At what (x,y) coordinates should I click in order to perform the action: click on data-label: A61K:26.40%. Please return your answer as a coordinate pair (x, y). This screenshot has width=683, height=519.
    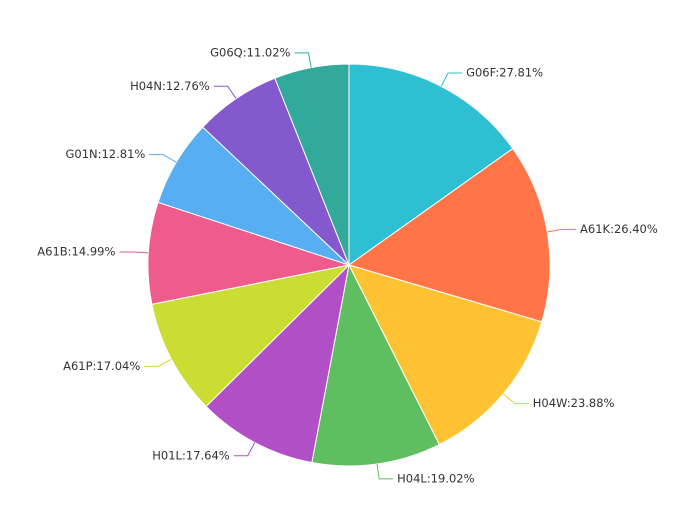
    Looking at the image, I should click on (619, 229).